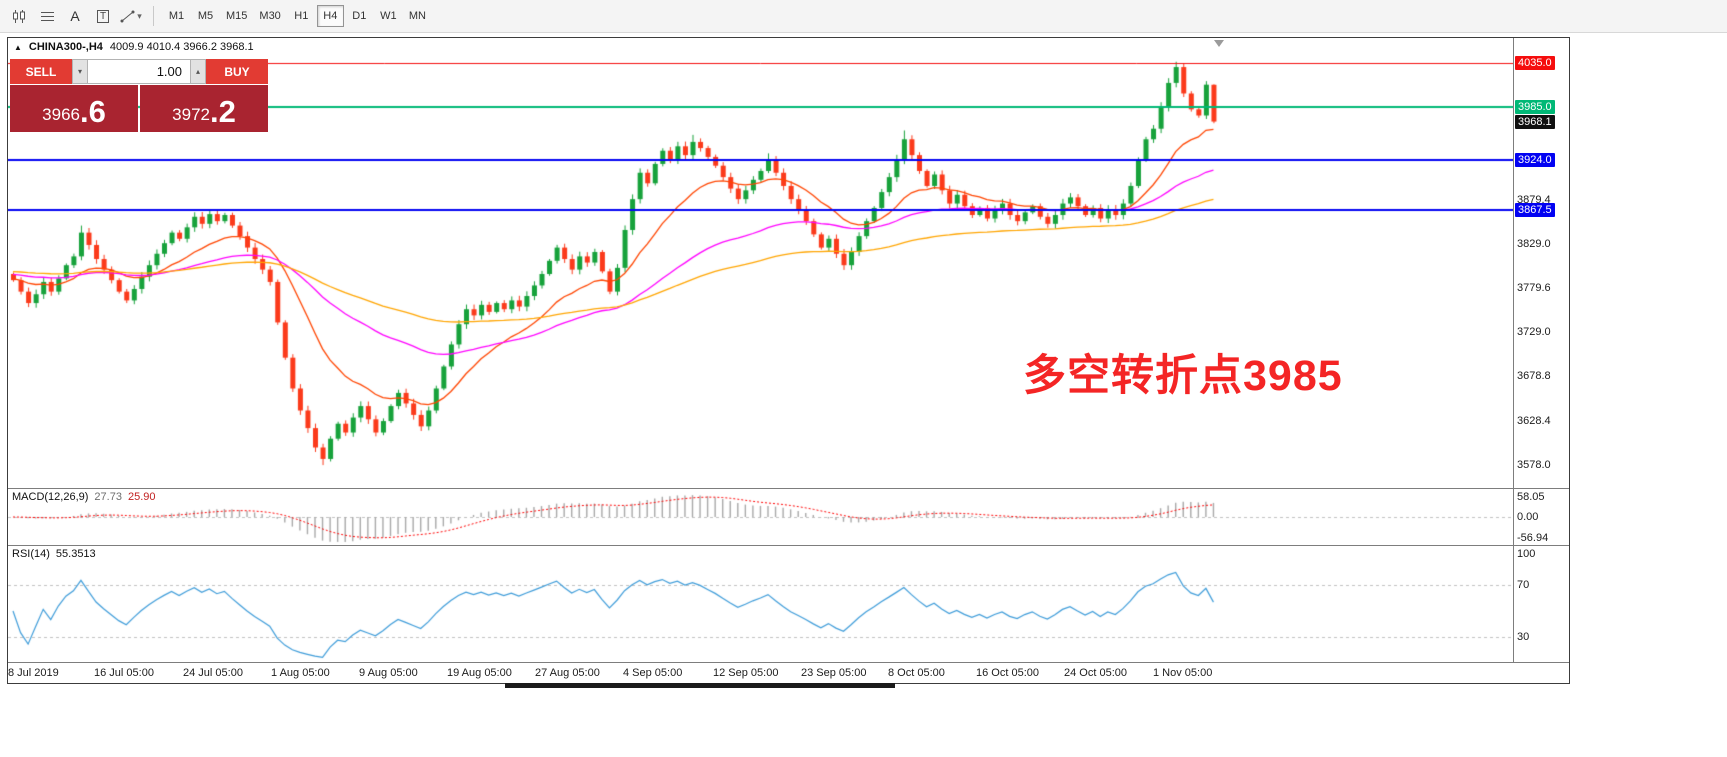  I want to click on one-click-collapse-icon: ▲, so click(18, 47).